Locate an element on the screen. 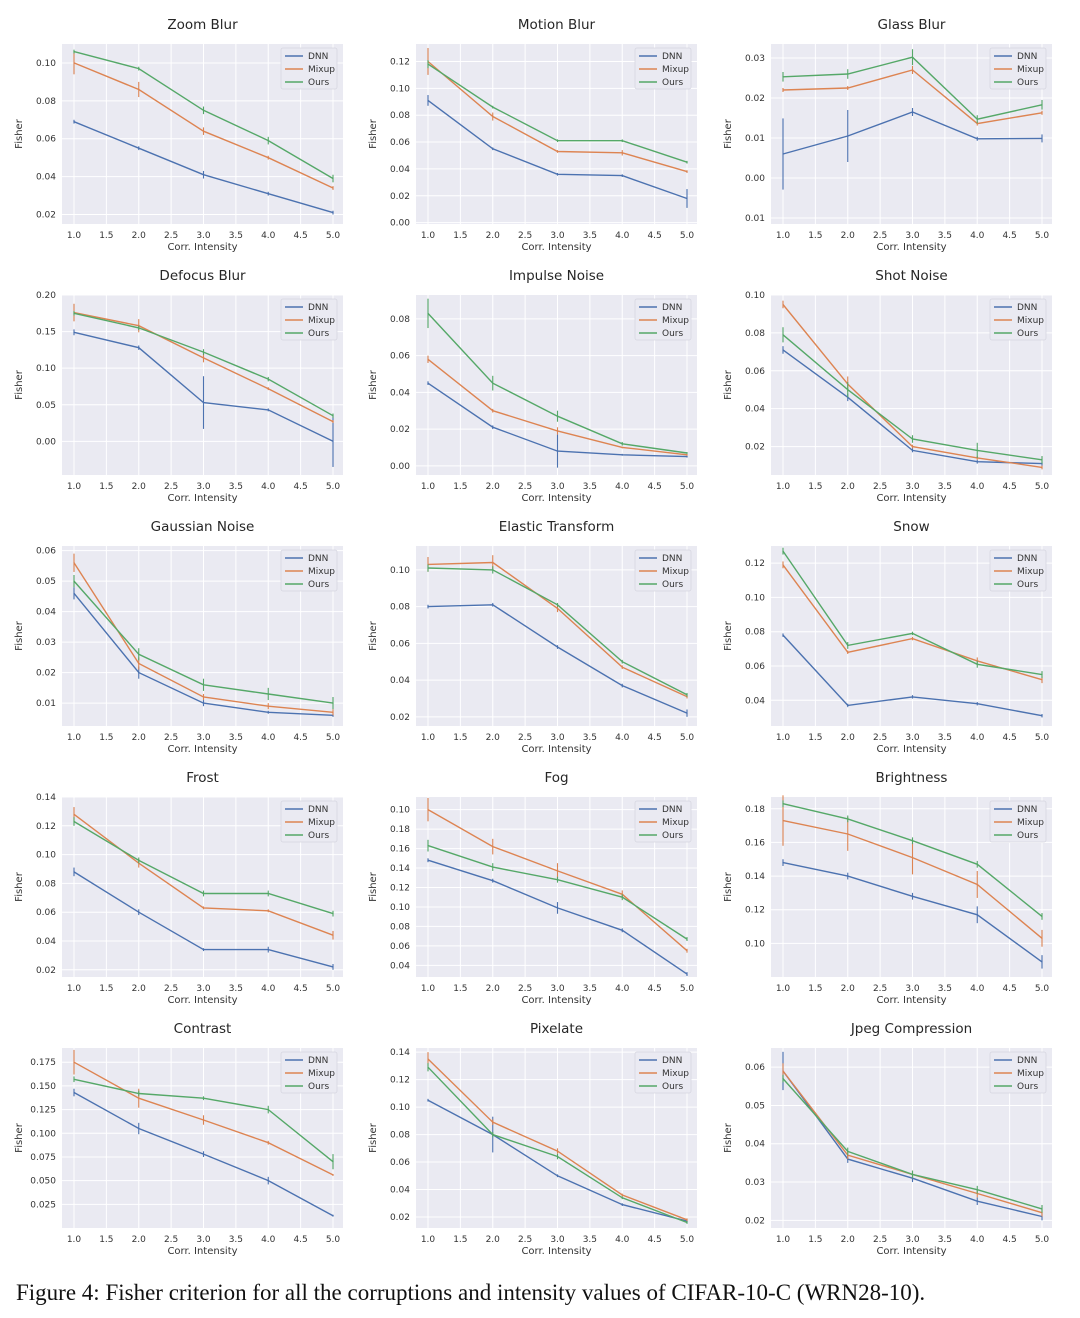 The height and width of the screenshot is (1318, 1080). legend: DNN Mixup Ours is located at coordinates (663, 821).